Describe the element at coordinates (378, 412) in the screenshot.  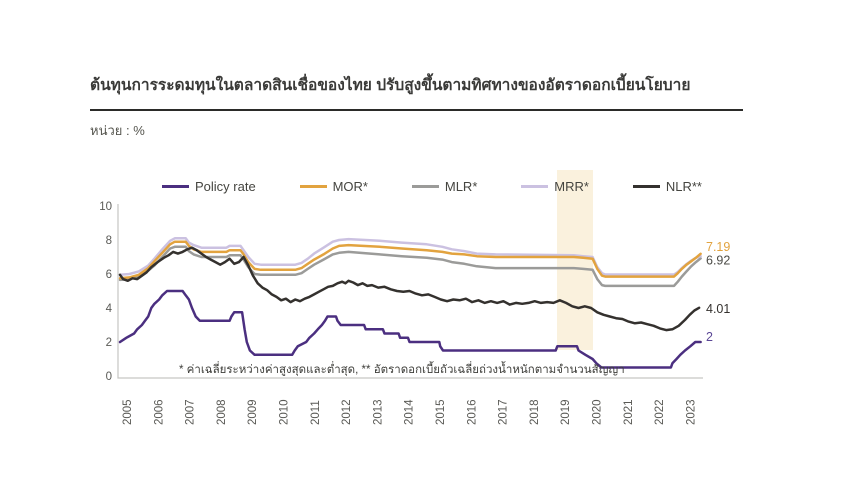
I see `x-tick-label: 2013` at that location.